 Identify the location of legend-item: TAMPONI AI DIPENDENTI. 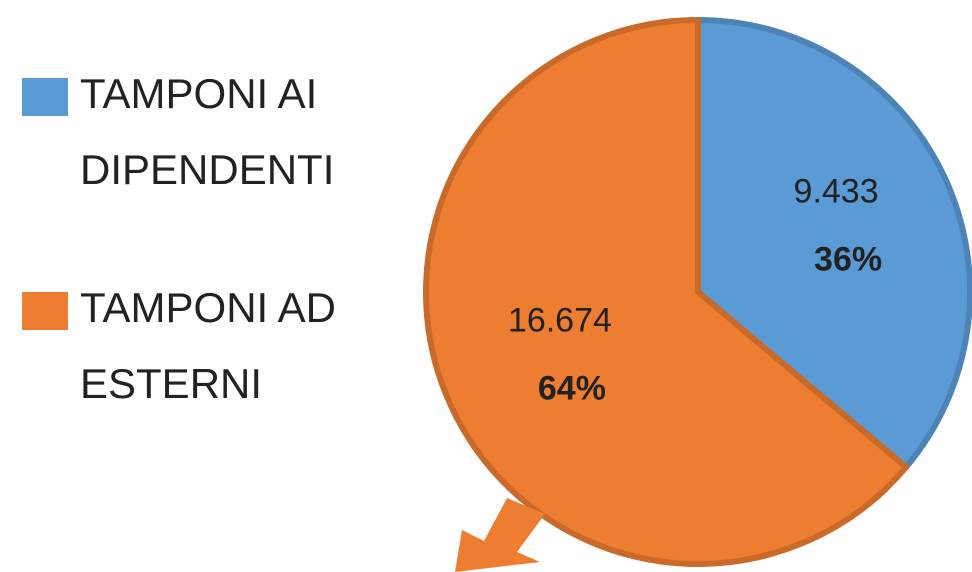
(216, 139).